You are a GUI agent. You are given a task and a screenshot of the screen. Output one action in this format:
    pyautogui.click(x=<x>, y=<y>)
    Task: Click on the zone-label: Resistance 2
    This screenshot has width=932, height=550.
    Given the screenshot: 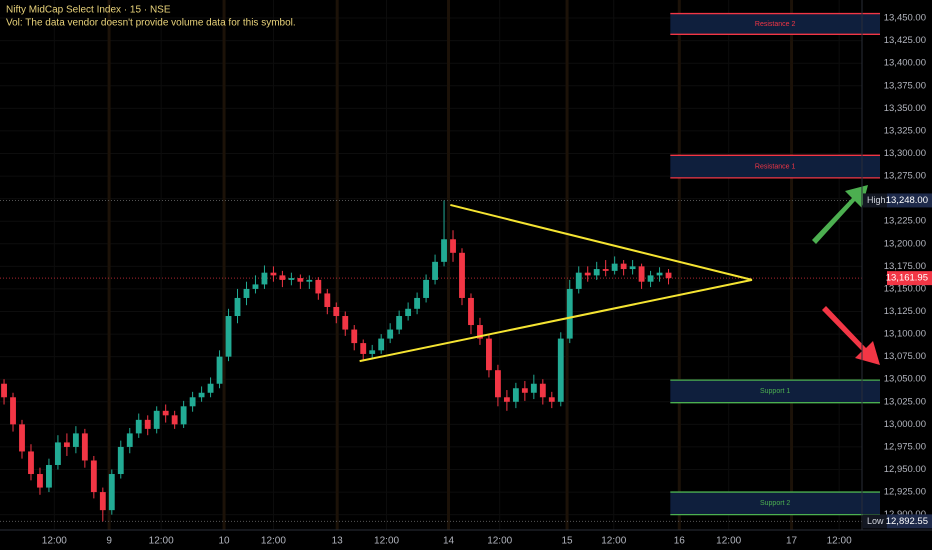 What is the action you would take?
    pyautogui.click(x=775, y=24)
    